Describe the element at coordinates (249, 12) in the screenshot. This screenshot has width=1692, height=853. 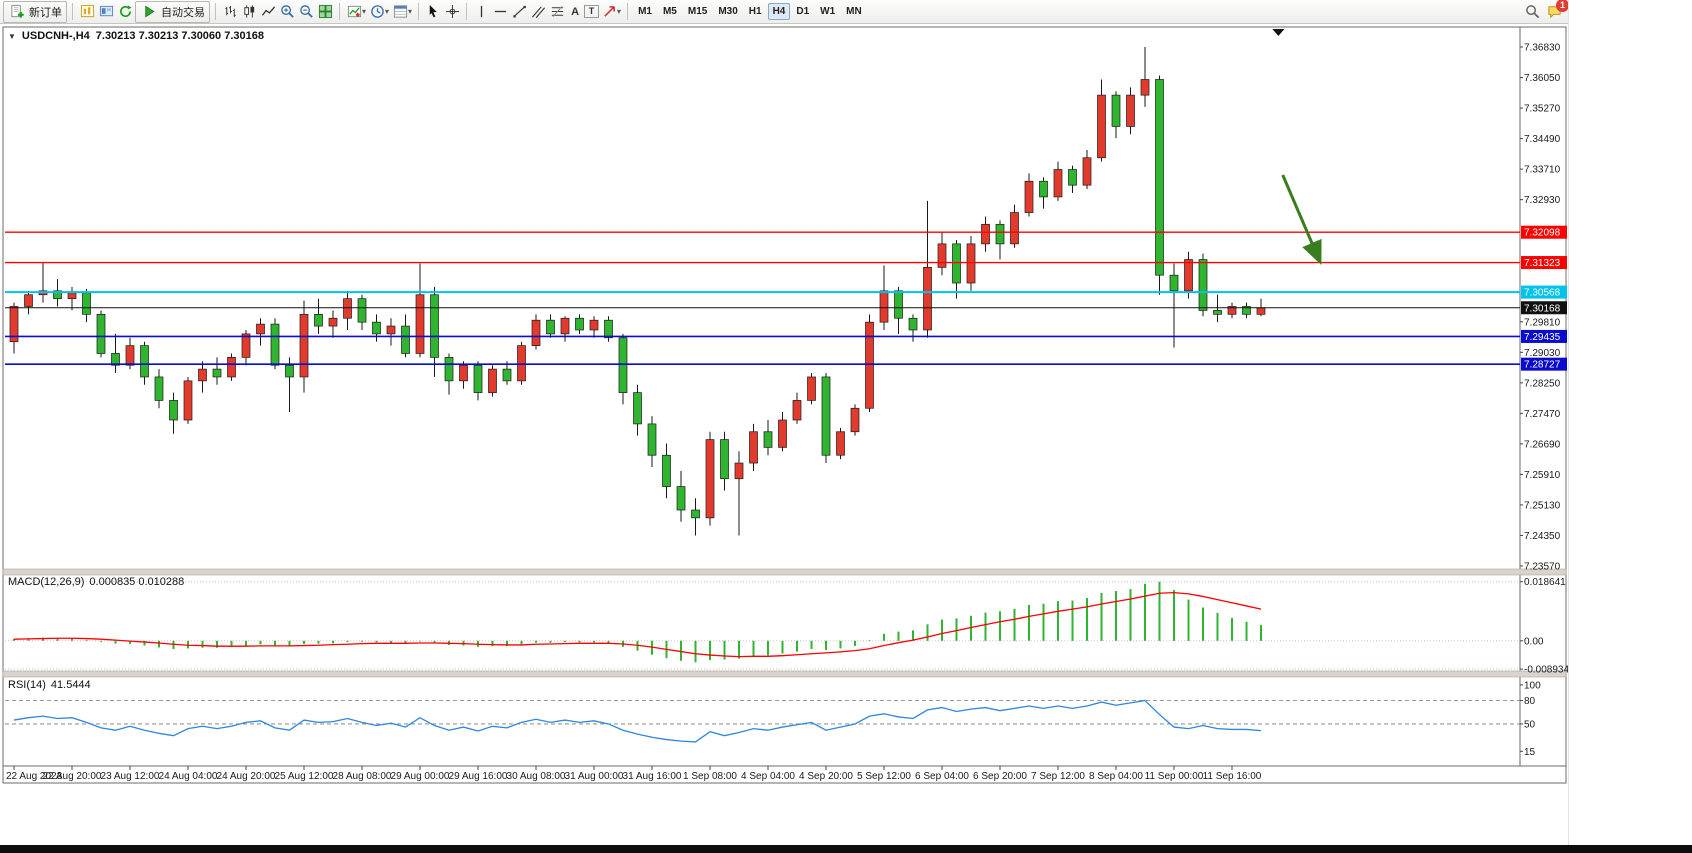
I see `candlestick-chart-icon` at that location.